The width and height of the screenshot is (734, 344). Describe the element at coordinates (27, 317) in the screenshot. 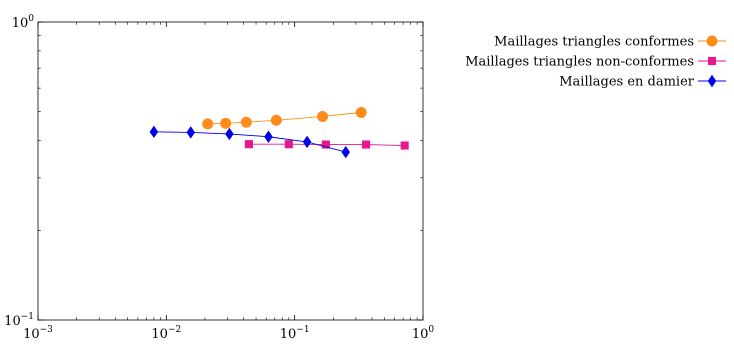

I see `y-tick-exponent: −1` at that location.